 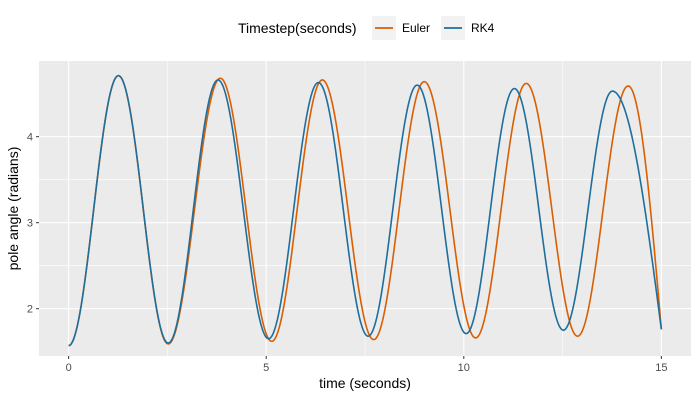 What do you see at coordinates (13, 209) in the screenshot?
I see `y-axis-title: pole angle (radians)` at bounding box center [13, 209].